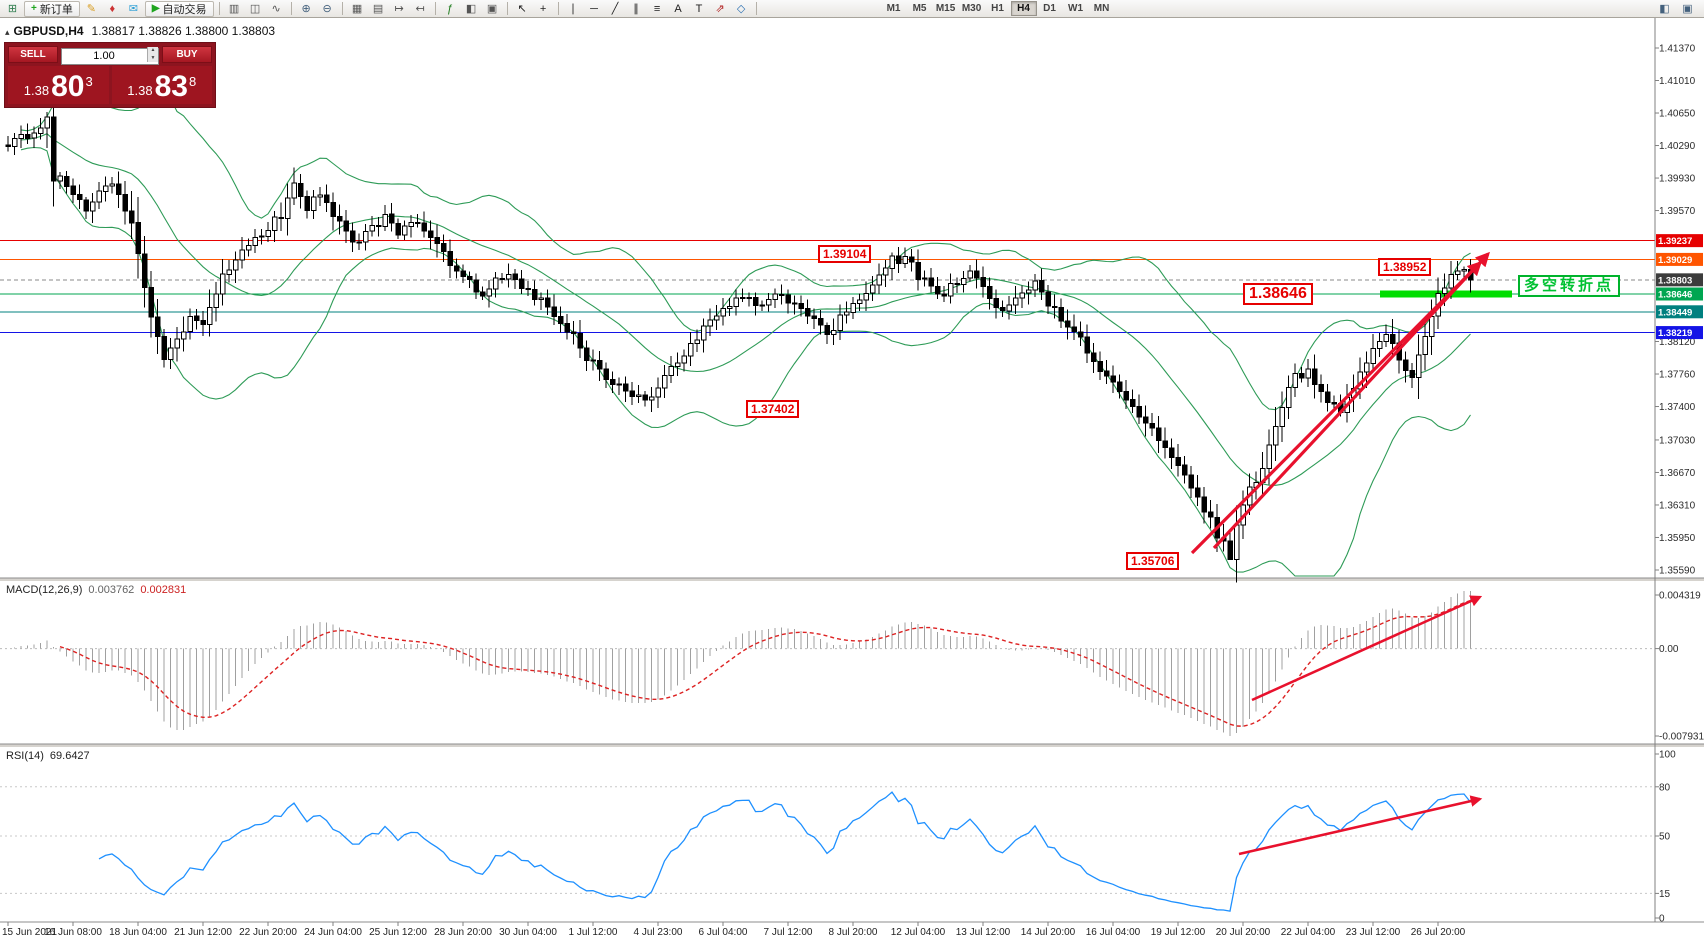 This screenshot has height=941, width=1704. What do you see at coordinates (33, 54) in the screenshot?
I see `sell-button: SELL` at bounding box center [33, 54].